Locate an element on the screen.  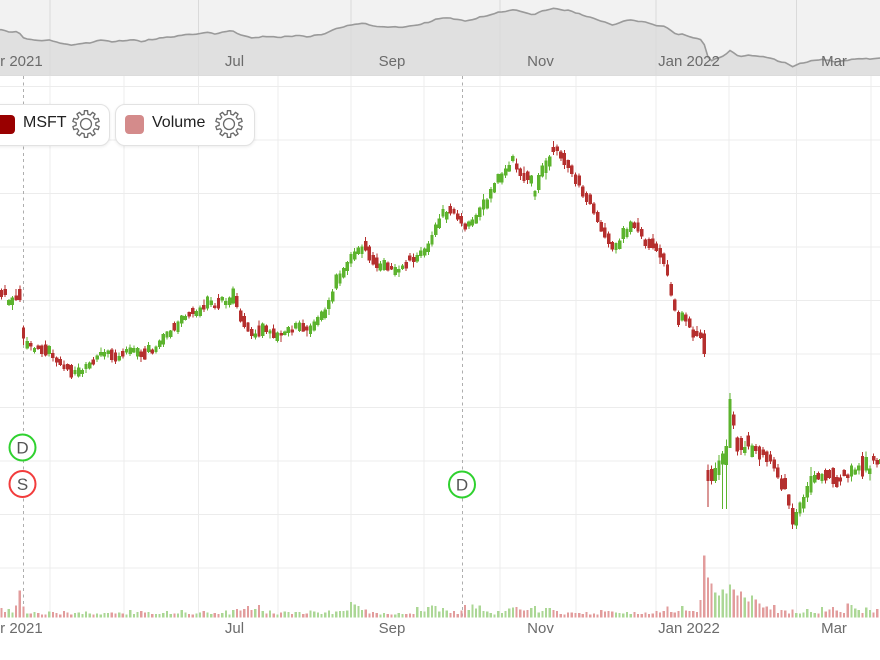
svg-text: S is located at coordinates (22, 484).